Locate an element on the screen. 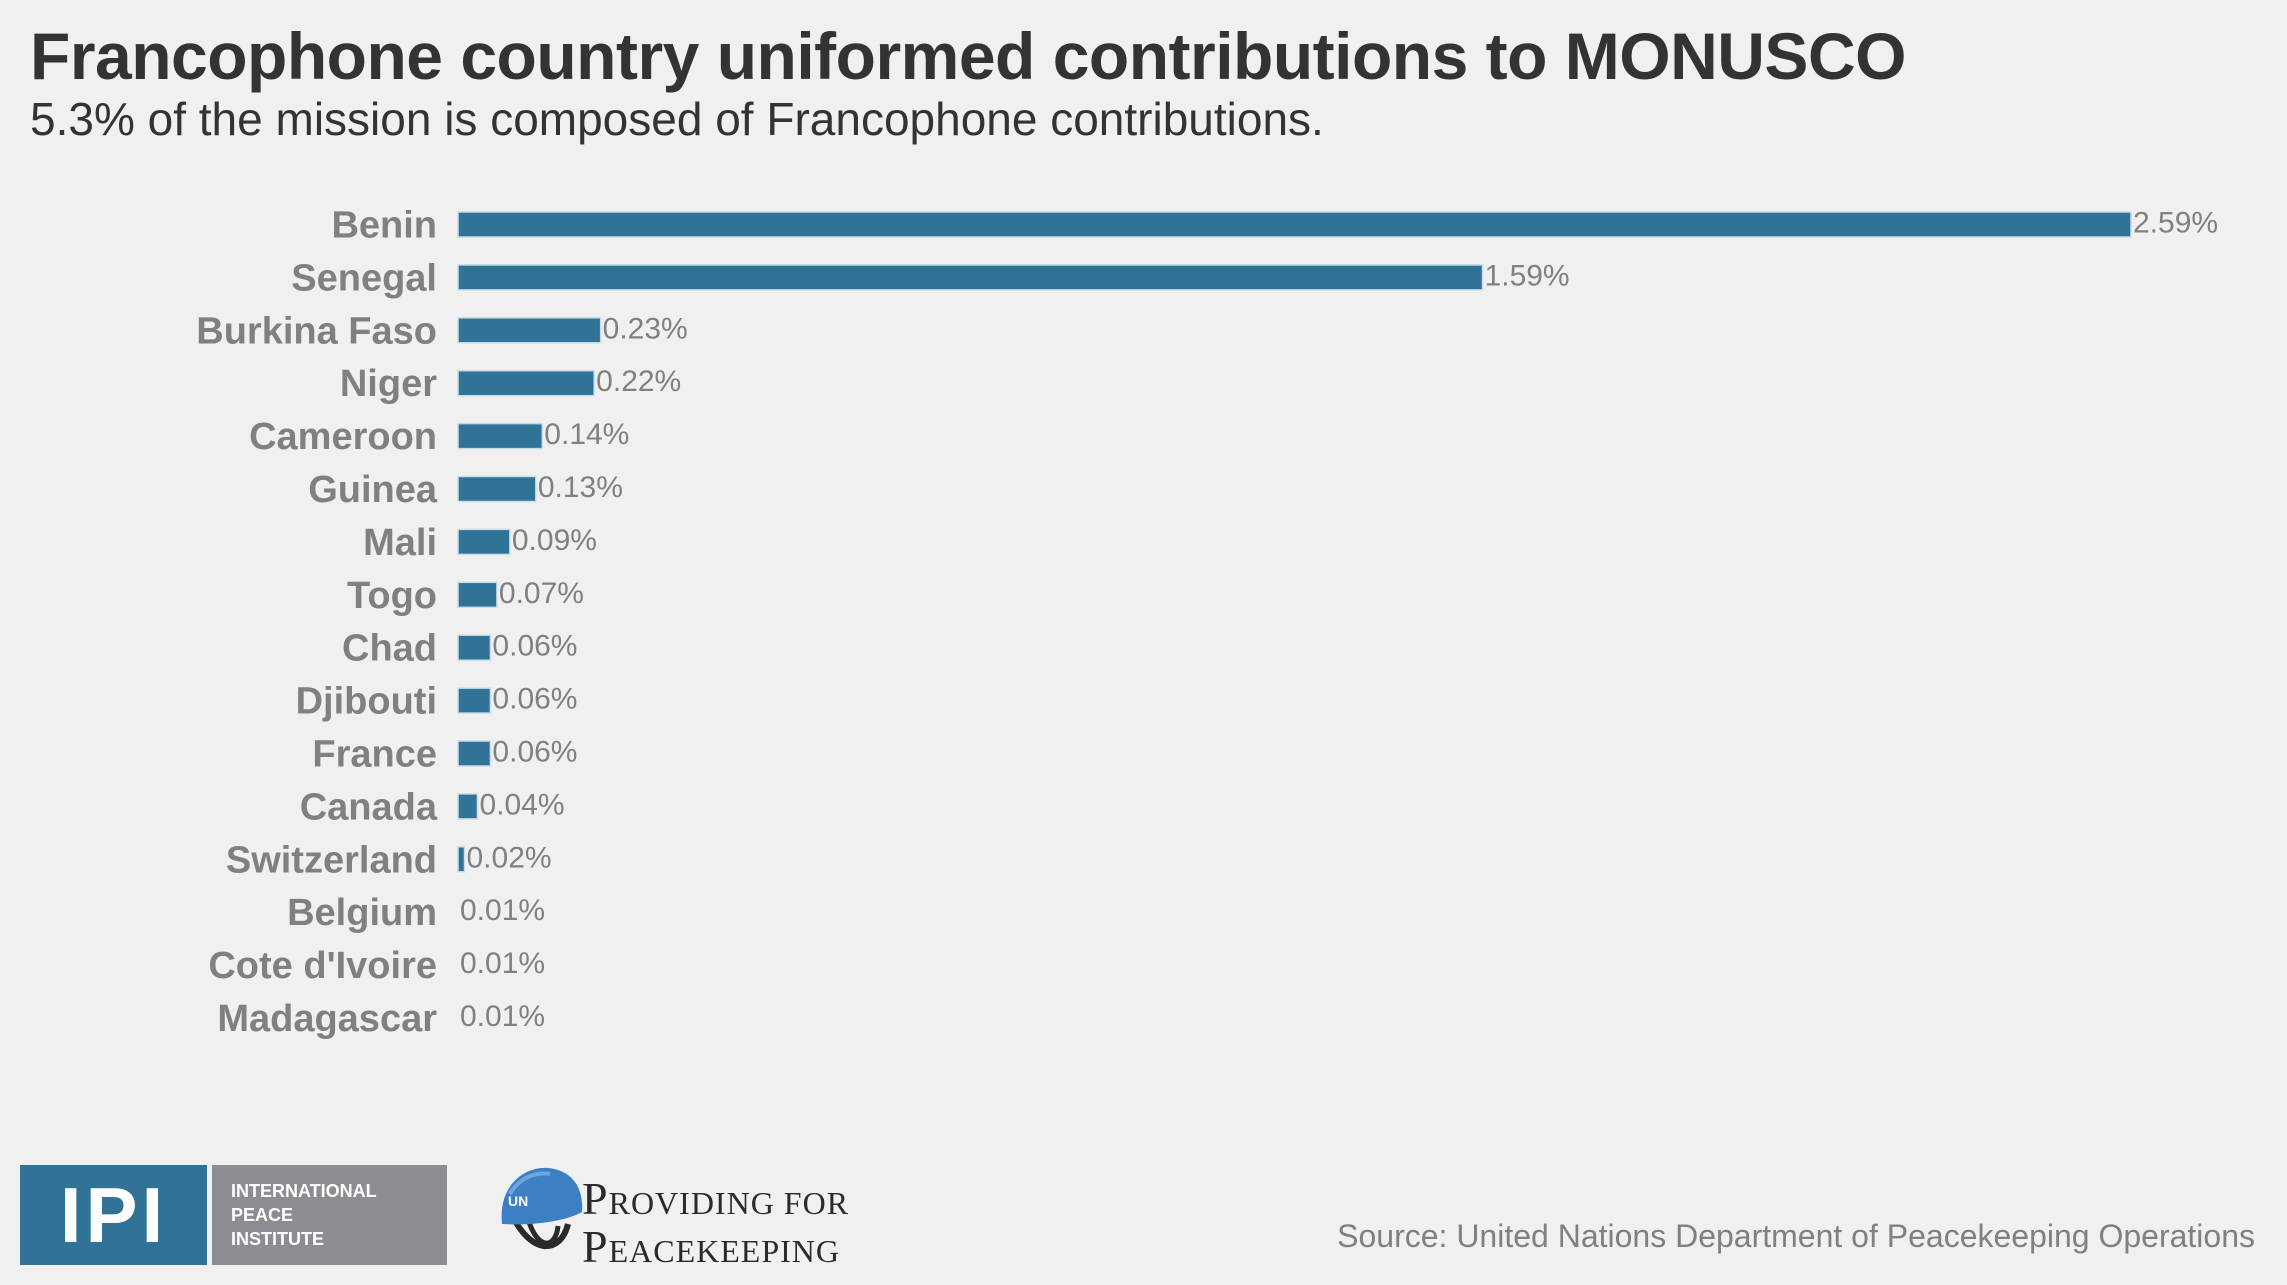 The width and height of the screenshot is (2287, 1285). ipi-name-line: PEACE is located at coordinates (262, 1215).